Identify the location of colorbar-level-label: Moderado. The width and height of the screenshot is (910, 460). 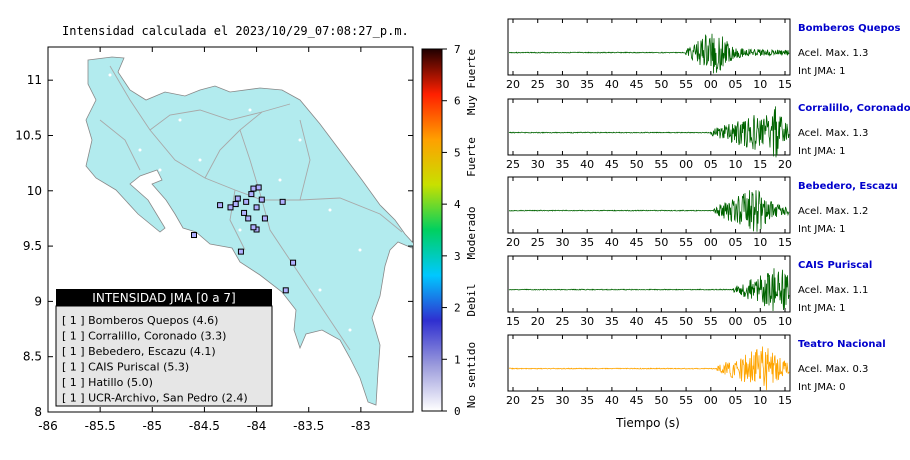
(471, 233).